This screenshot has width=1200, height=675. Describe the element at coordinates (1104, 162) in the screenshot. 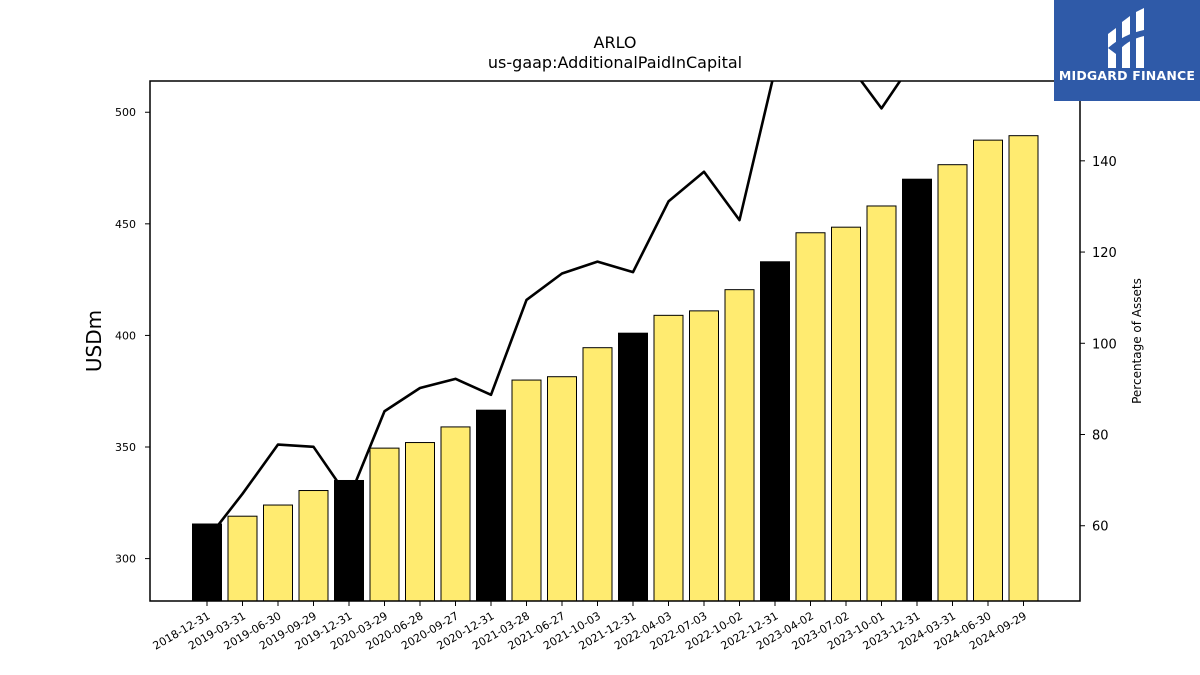

I see `y2-tick-label: 140` at that location.